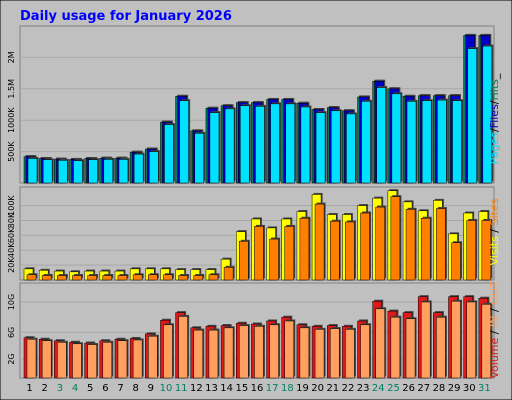  I want to click on legend-entry: Hits, so click(494, 90).